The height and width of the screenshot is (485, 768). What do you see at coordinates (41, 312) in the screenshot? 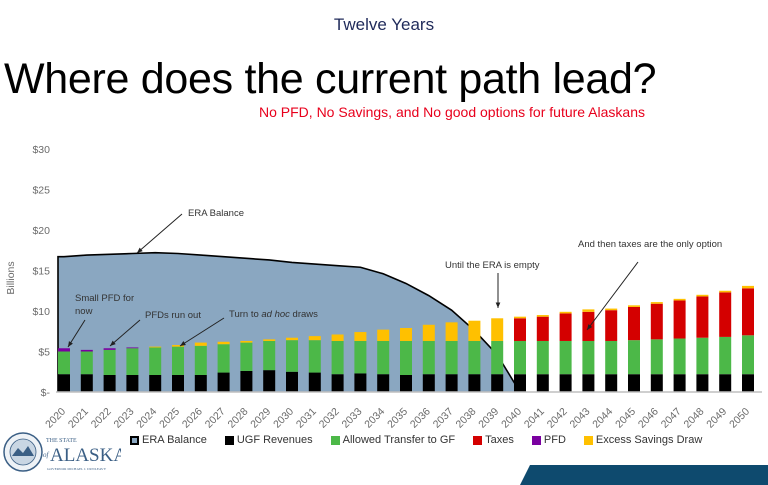
I see `y-tick-label: $10` at bounding box center [41, 312].